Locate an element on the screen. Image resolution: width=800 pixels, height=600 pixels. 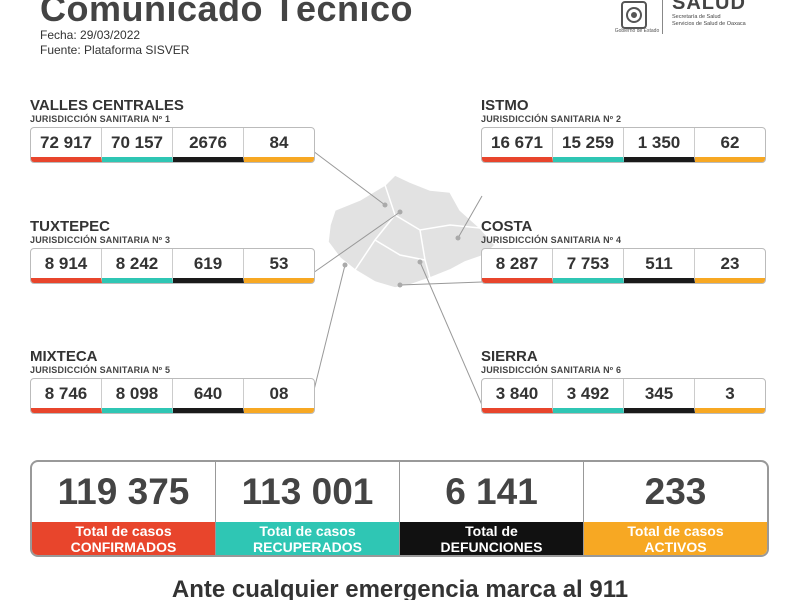
total-active-value: 233 is located at coordinates (675, 491).